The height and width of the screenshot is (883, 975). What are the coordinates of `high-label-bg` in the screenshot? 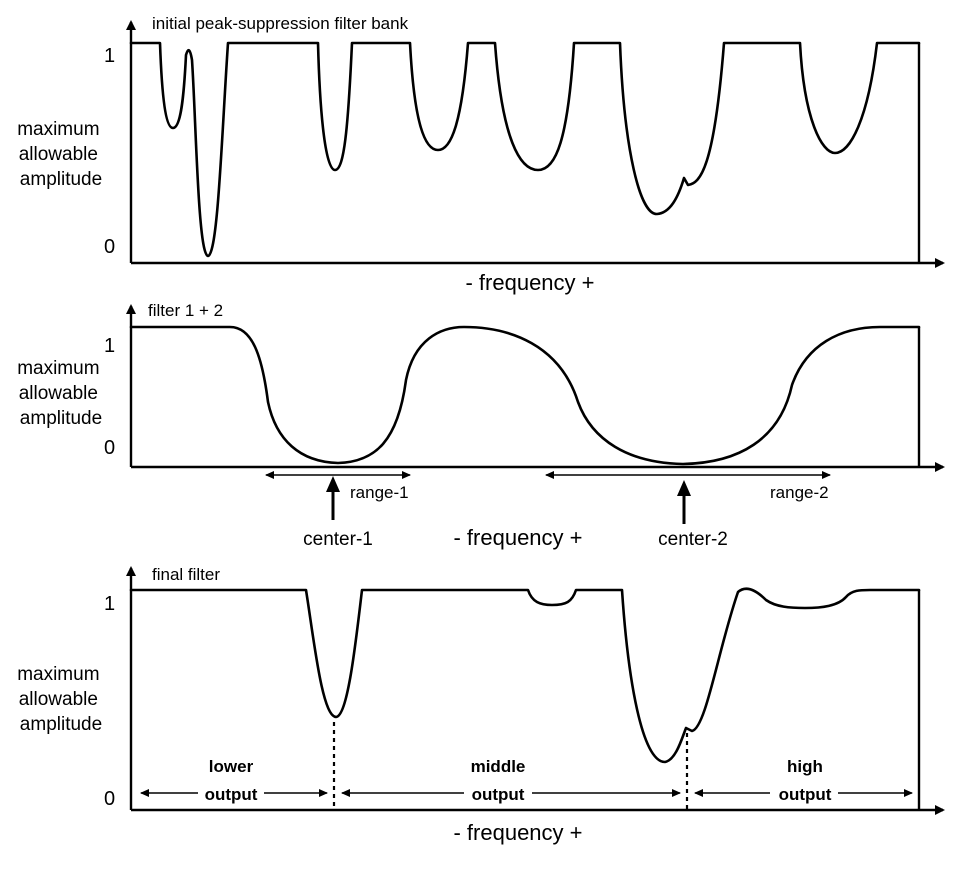 It's located at (804, 793).